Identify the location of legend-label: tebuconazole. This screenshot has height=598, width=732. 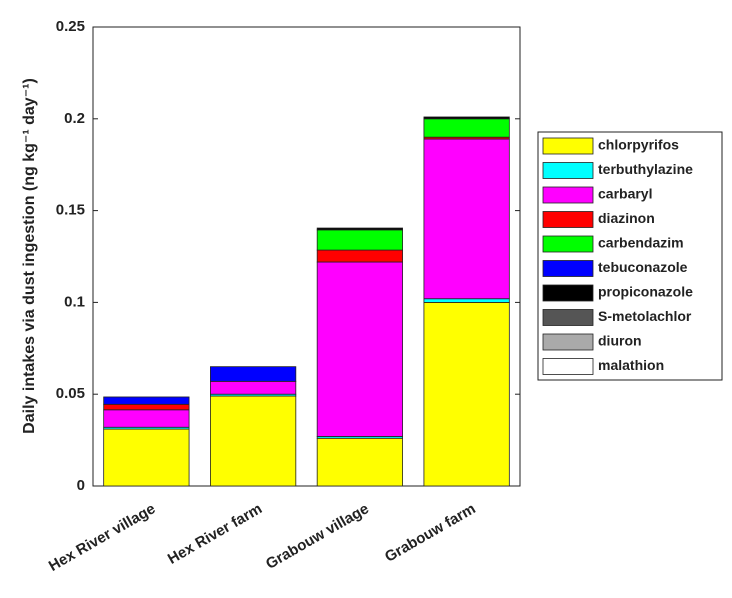
(643, 267).